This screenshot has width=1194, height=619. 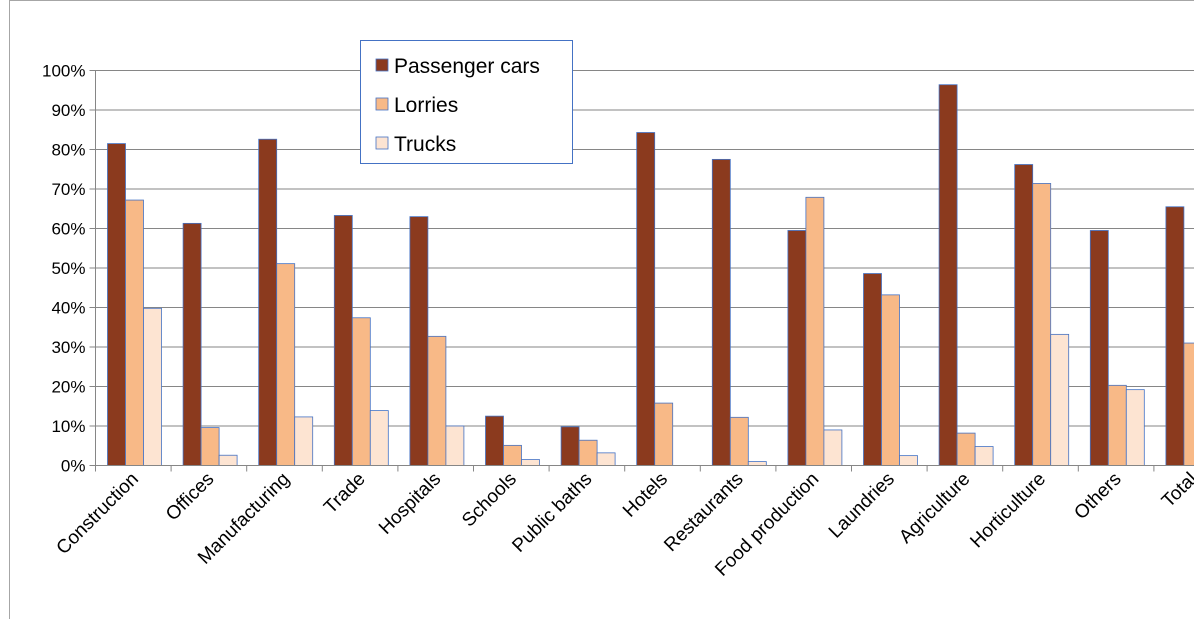 I want to click on y-axis-tick-labels: 0% 10% 20% 30% 40% 50% 60% 70% 80% 90% 100%, so click(x=69, y=269).